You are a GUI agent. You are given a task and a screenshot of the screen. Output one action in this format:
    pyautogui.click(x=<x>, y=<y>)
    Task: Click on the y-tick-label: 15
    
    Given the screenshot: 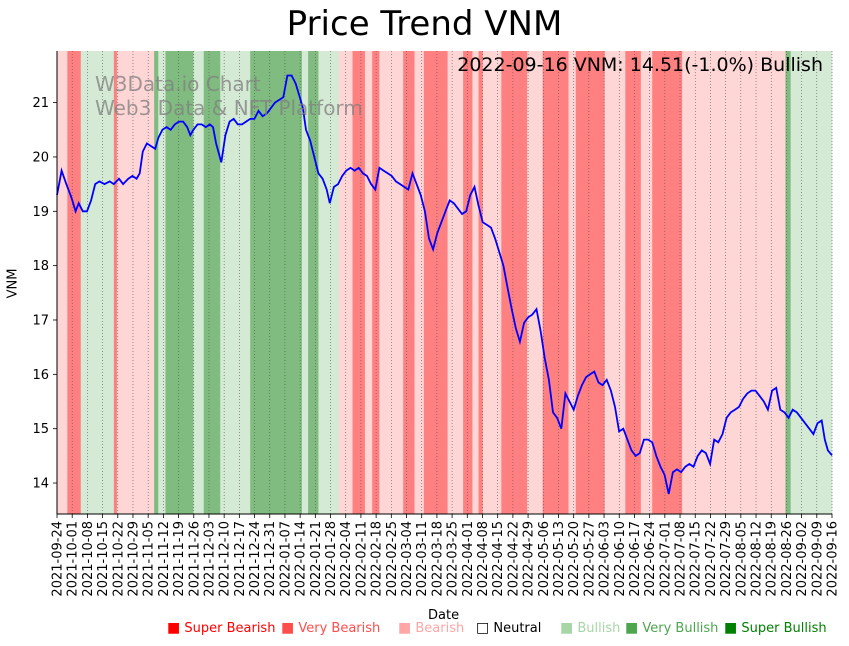 What is the action you would take?
    pyautogui.click(x=40, y=429)
    